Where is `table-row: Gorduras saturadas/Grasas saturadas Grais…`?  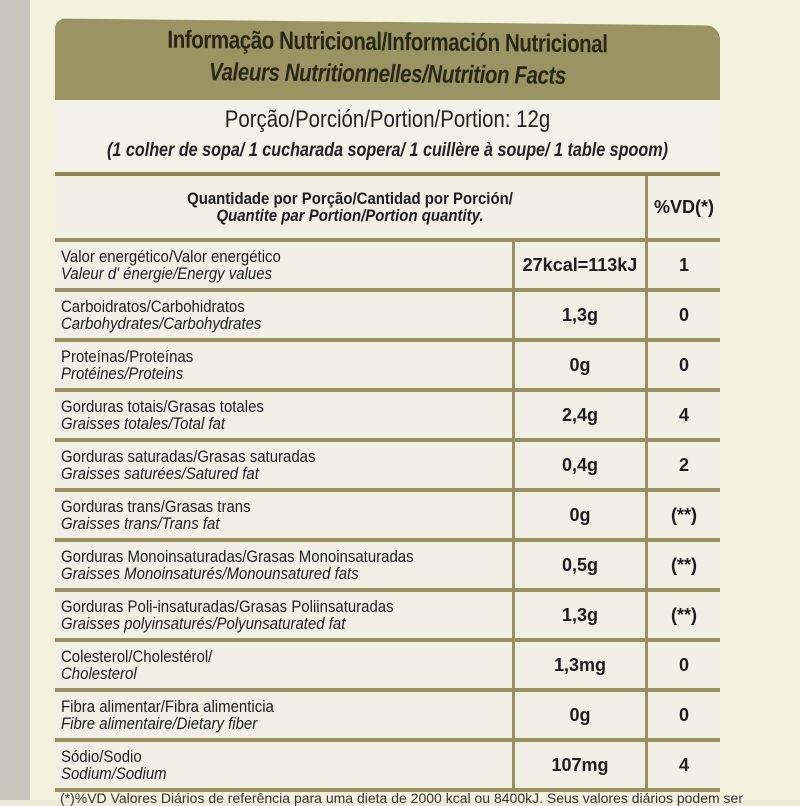
table-row: Gorduras saturadas/Grasas saturadas Grais… is located at coordinates (387, 466).